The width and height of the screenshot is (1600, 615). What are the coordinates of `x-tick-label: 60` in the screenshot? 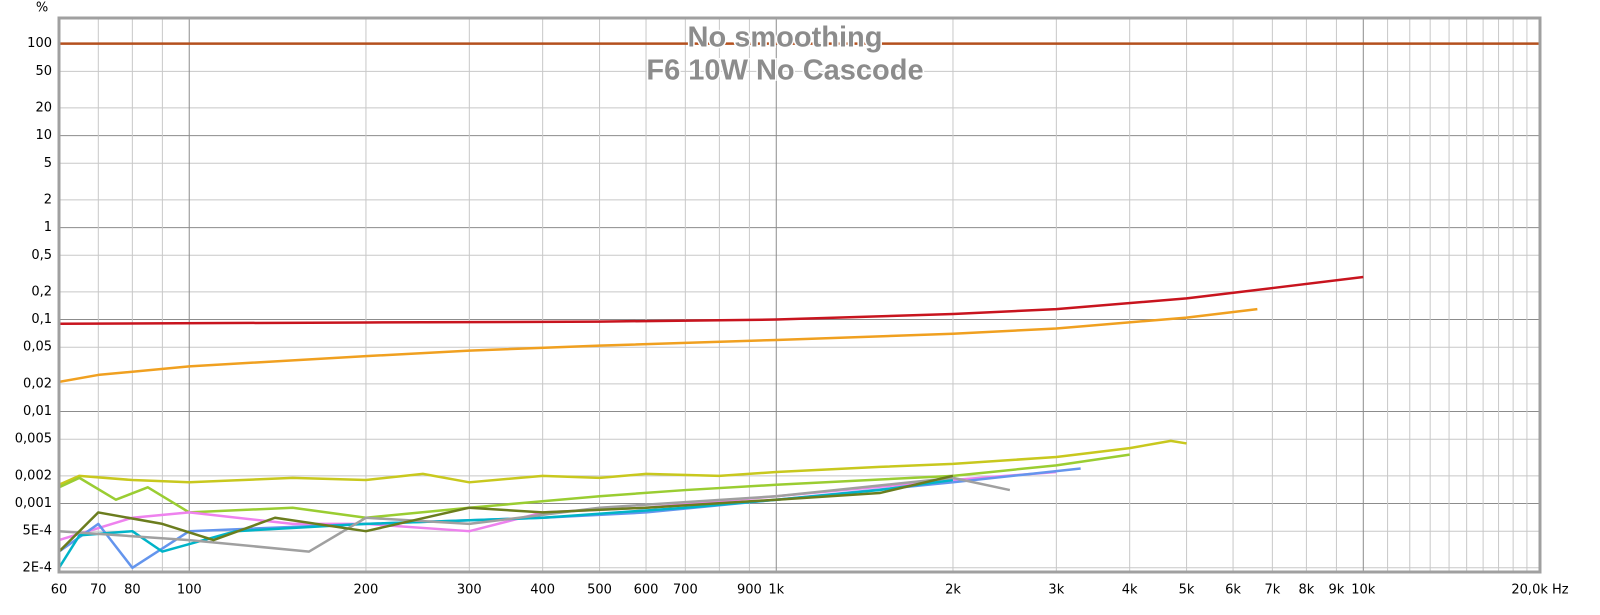 It's located at (59, 590).